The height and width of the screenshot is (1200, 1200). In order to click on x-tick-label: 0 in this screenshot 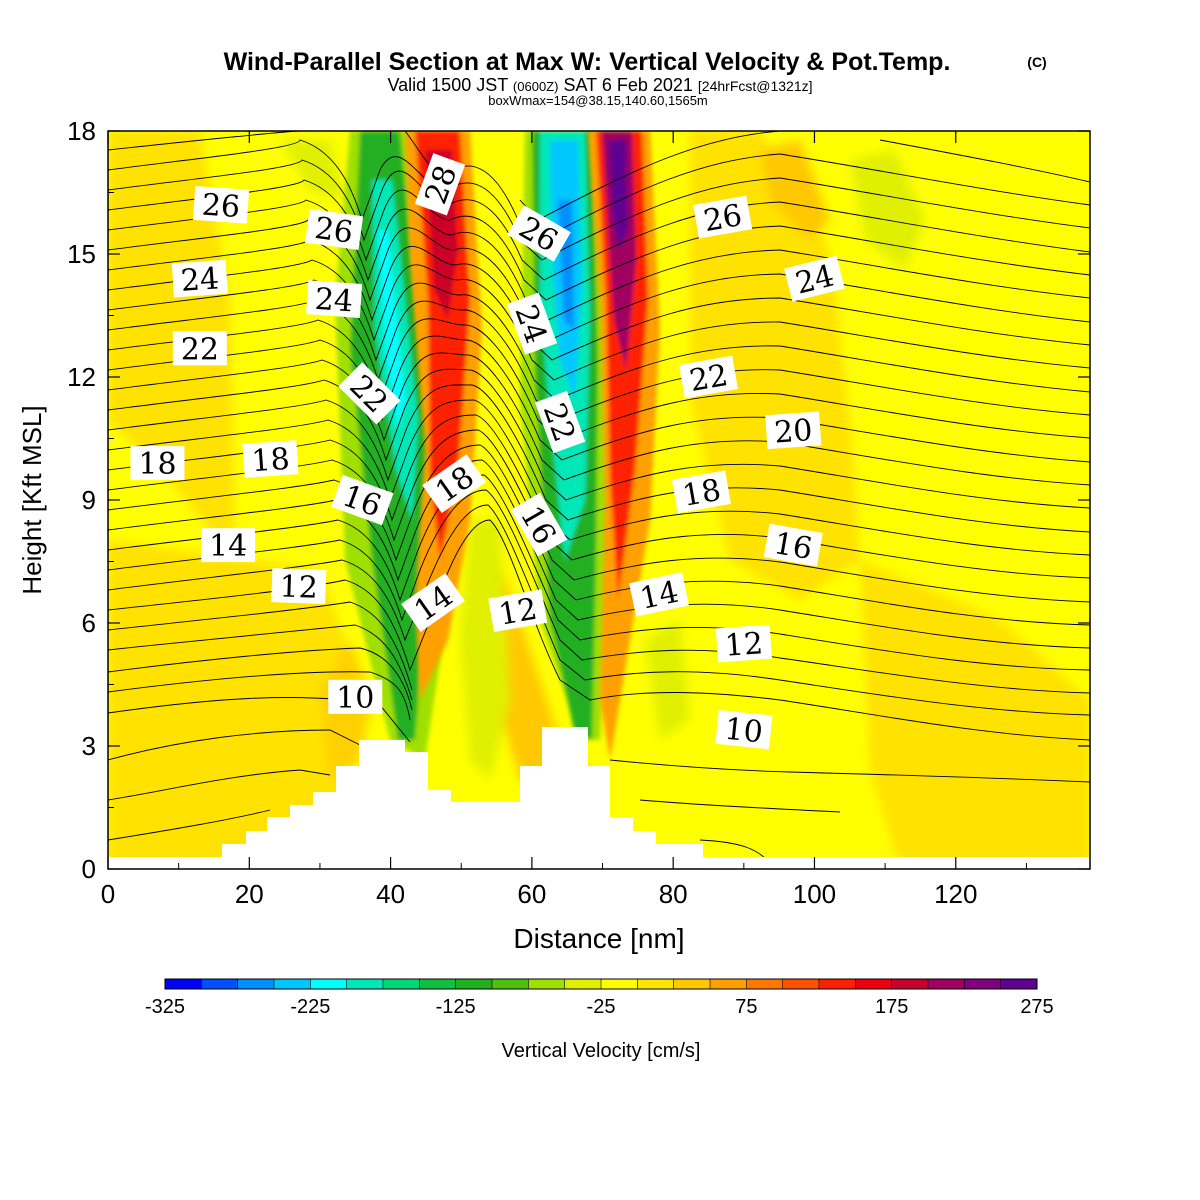, I will do `click(108, 894)`.